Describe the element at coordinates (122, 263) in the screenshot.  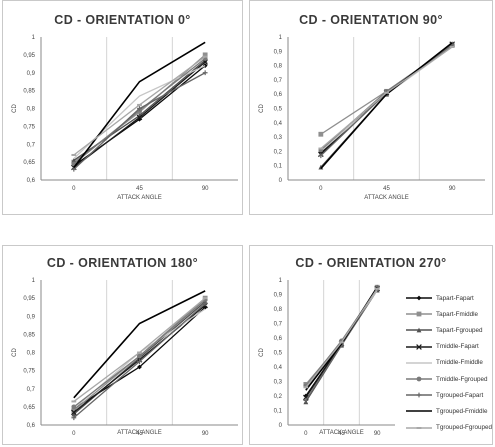
I see `chart-title: CD - ORIENTATION 180°` at that location.